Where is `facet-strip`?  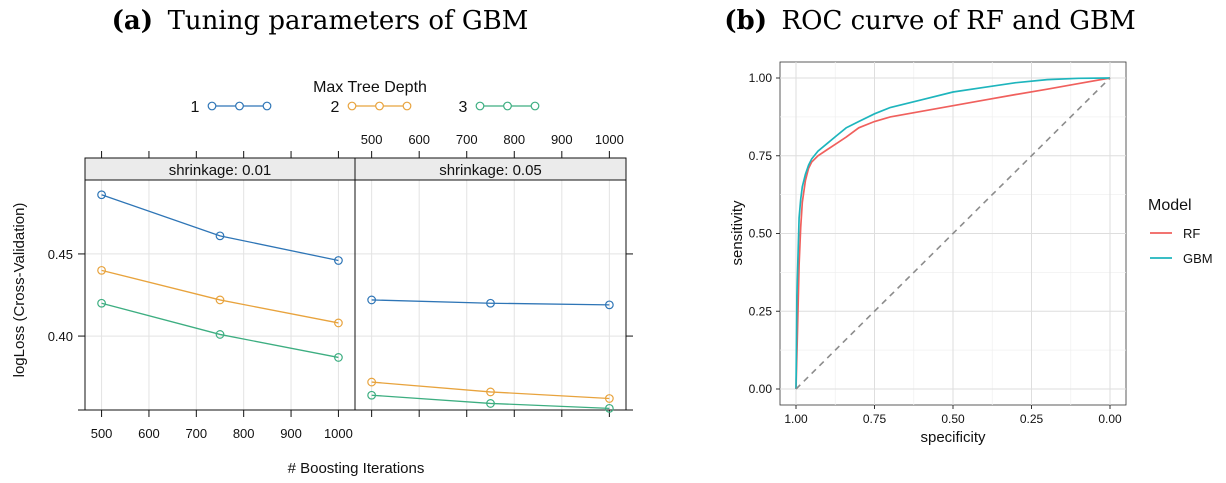 facet-strip is located at coordinates (490, 169).